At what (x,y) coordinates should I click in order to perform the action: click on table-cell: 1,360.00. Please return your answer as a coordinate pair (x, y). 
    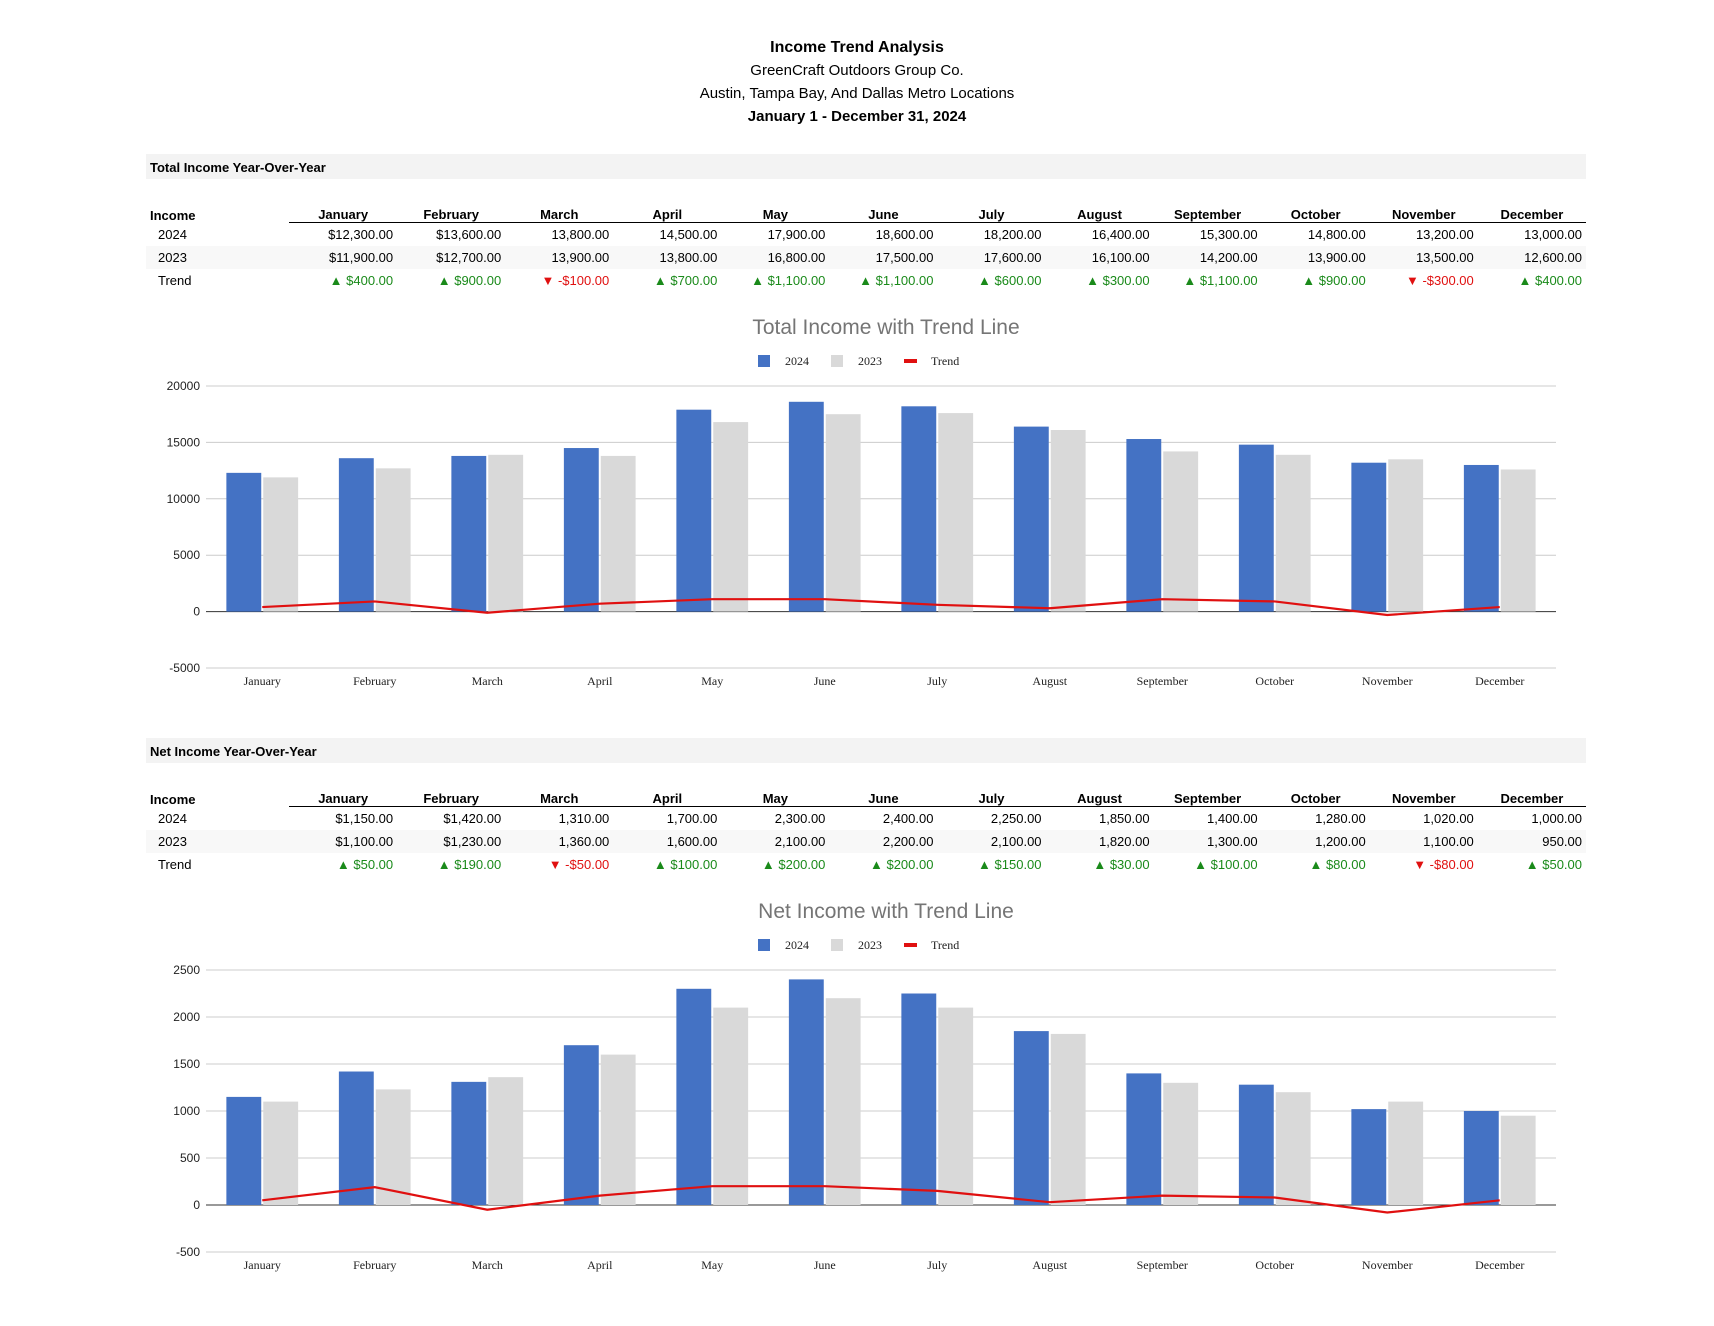
    Looking at the image, I should click on (559, 841).